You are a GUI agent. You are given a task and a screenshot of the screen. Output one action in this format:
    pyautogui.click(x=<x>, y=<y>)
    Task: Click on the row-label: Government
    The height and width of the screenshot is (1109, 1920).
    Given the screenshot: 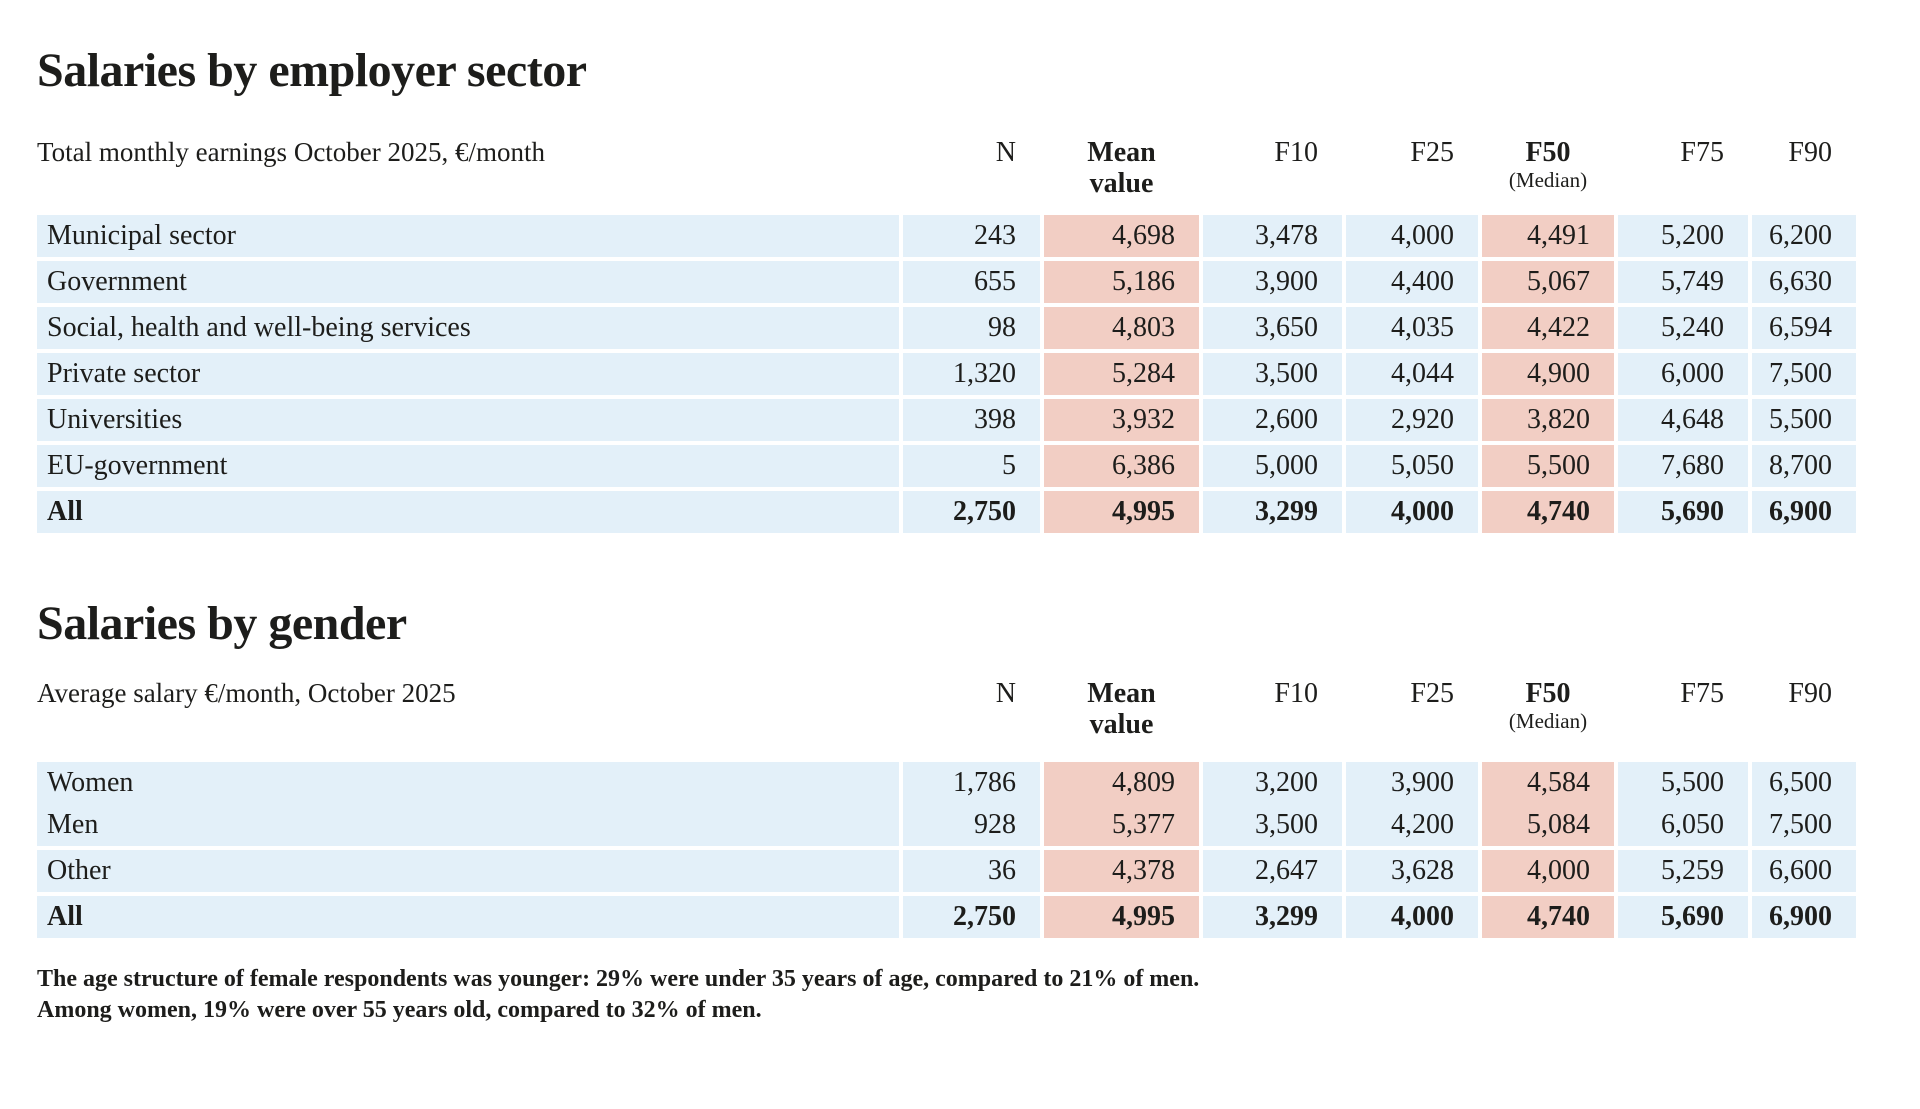 What is the action you would take?
    pyautogui.click(x=468, y=282)
    